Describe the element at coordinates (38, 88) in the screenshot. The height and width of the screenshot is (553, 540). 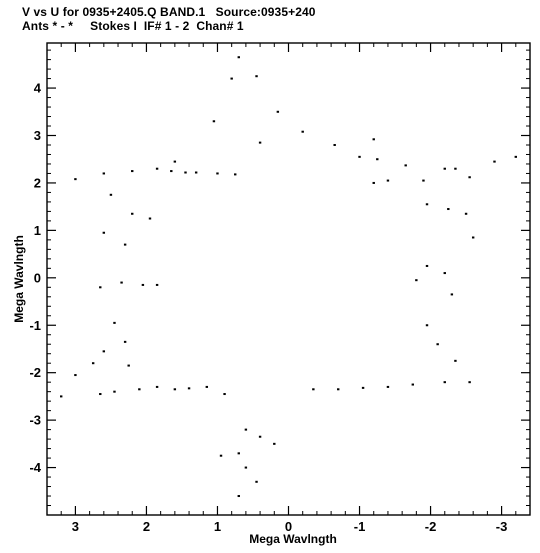
I see `y-tick-label: 4` at that location.